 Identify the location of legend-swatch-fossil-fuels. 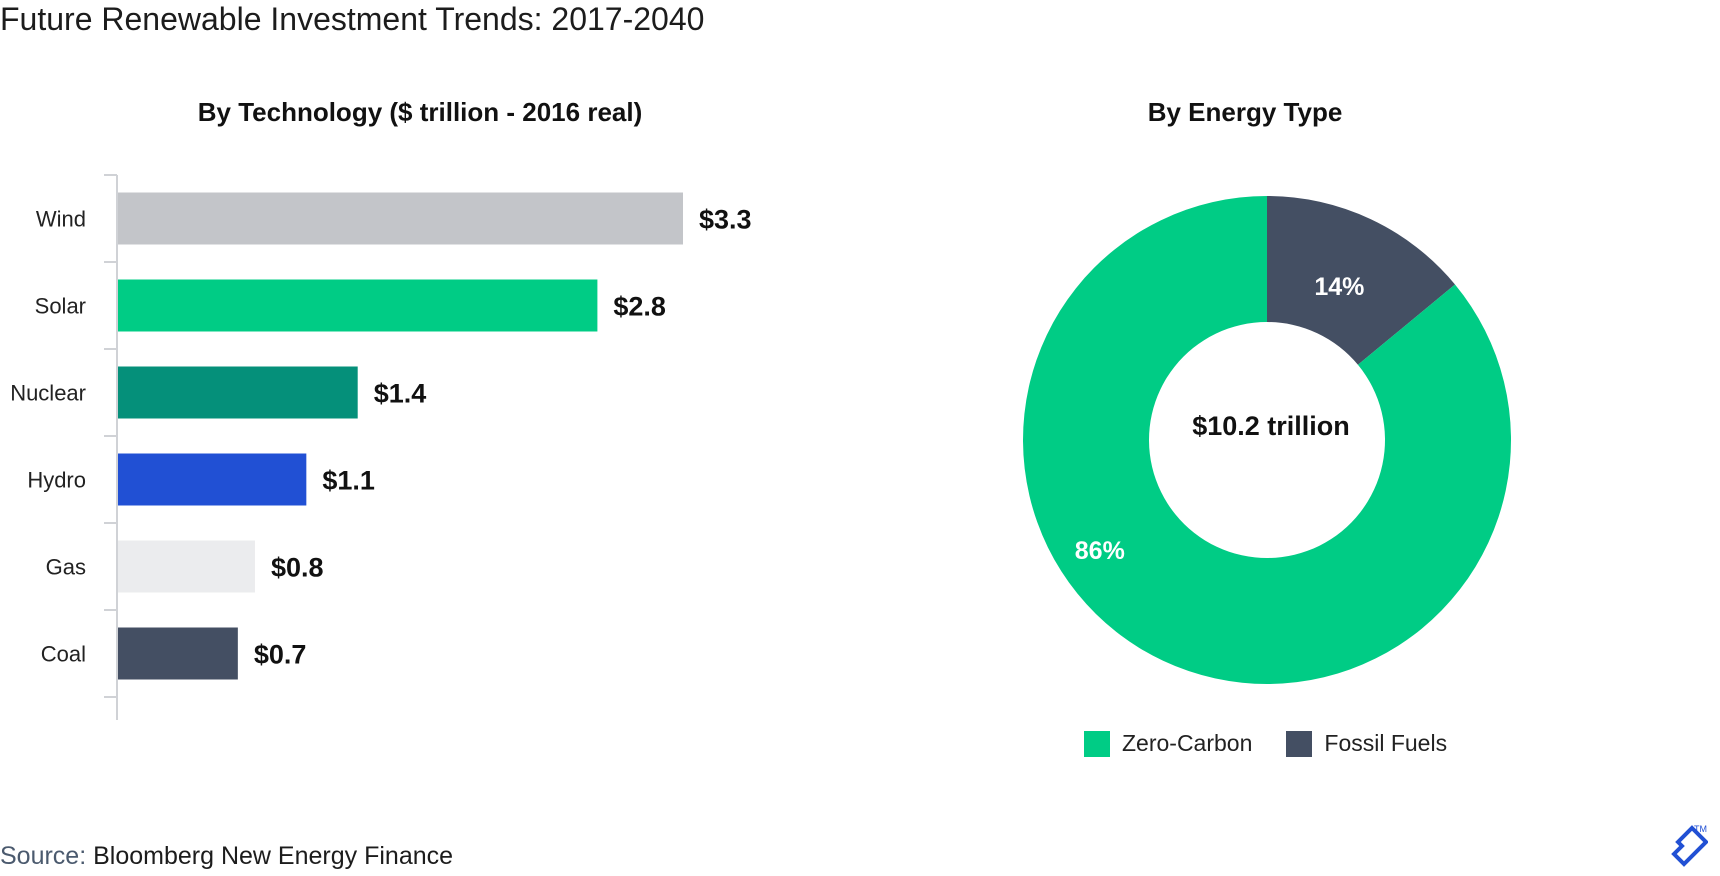
(1299, 743).